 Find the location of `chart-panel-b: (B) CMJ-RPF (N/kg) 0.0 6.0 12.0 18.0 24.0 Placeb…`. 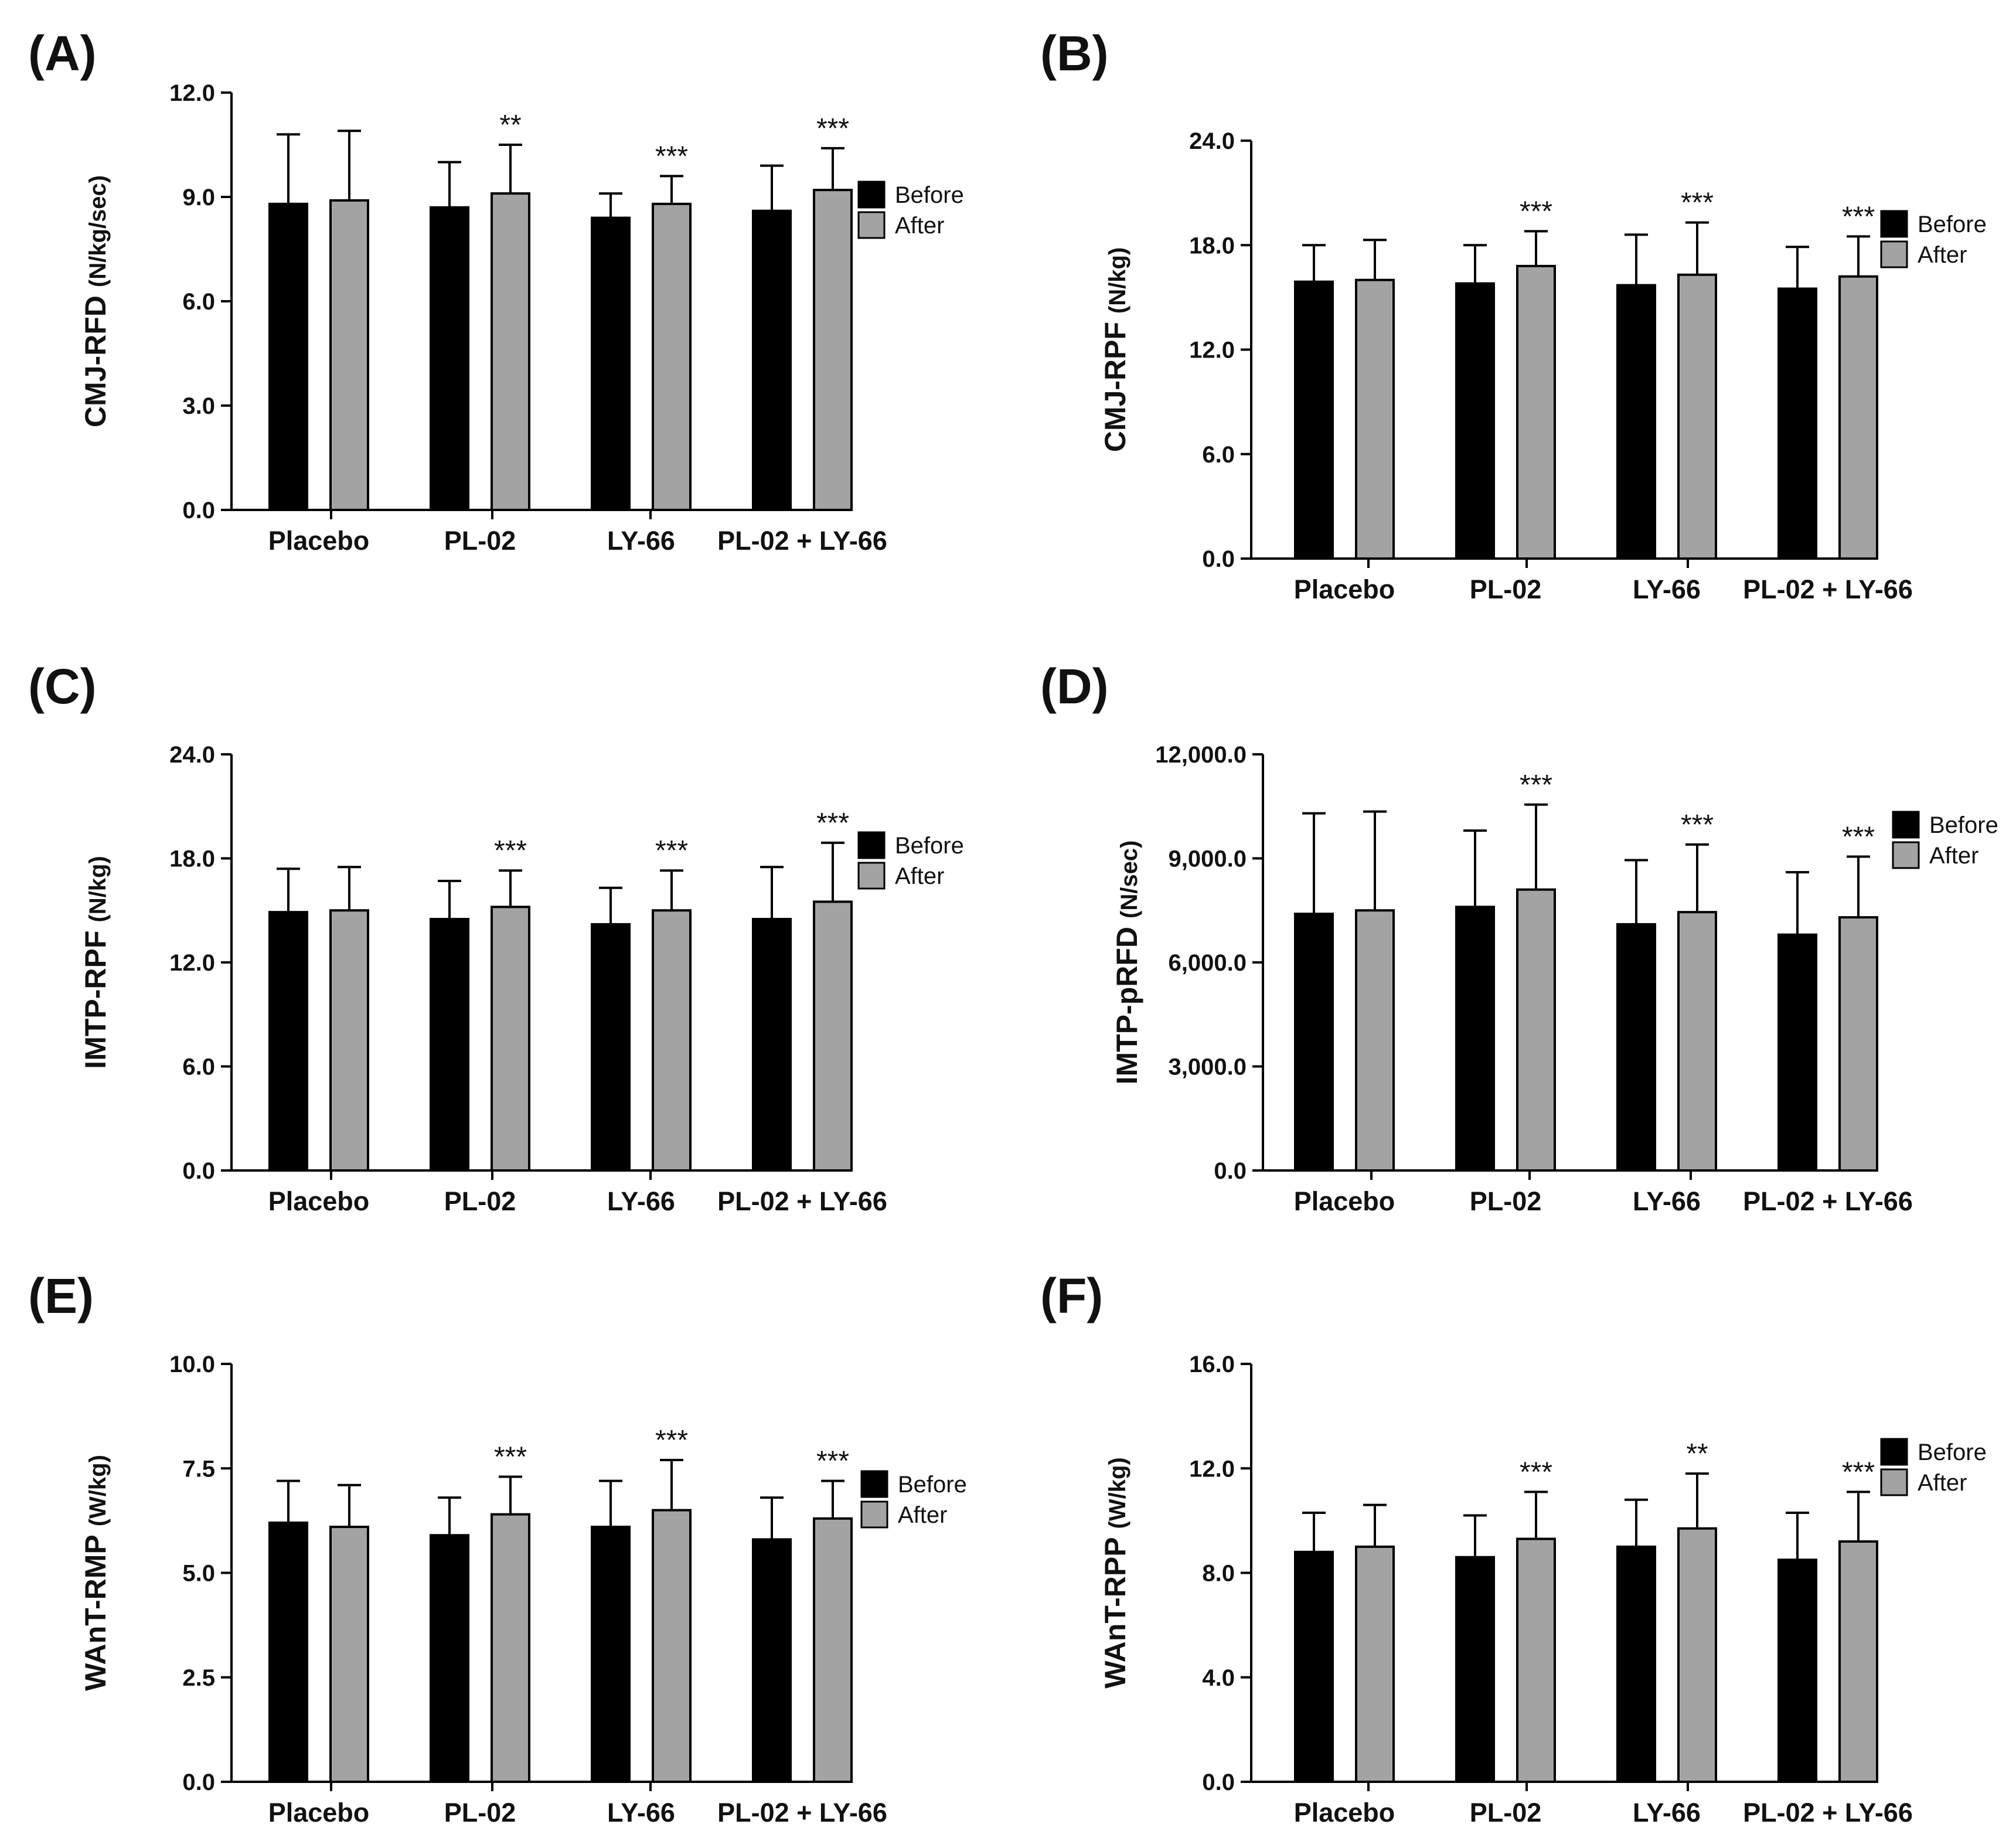

chart-panel-b: (B) CMJ-RPF (N/kg) 0.0 6.0 12.0 18.0 24.0 Placeb… is located at coordinates (1513, 315).